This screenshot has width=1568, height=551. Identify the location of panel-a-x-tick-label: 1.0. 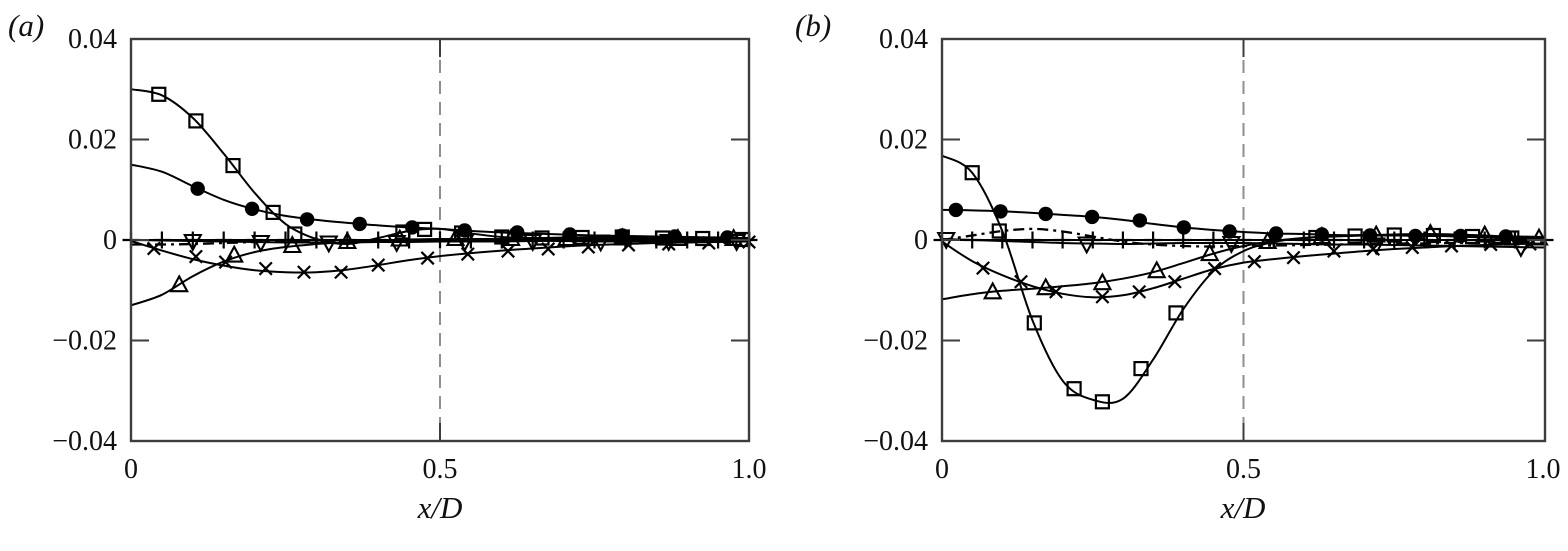
(749, 469).